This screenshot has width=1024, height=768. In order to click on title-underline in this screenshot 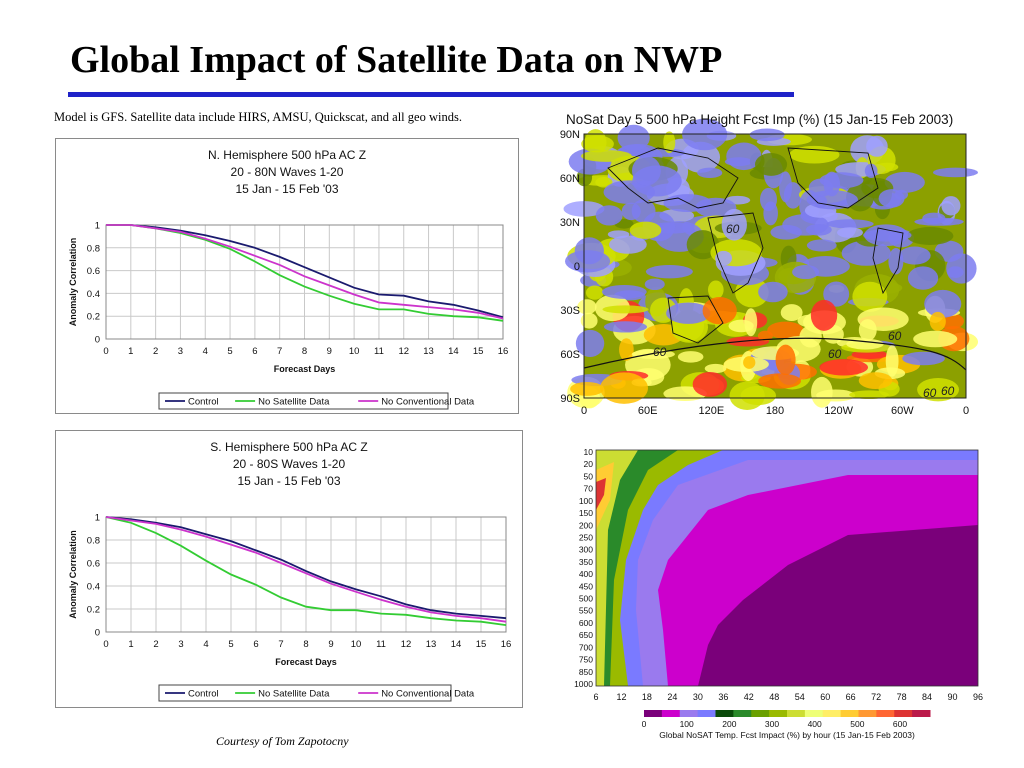, I will do `click(431, 94)`.